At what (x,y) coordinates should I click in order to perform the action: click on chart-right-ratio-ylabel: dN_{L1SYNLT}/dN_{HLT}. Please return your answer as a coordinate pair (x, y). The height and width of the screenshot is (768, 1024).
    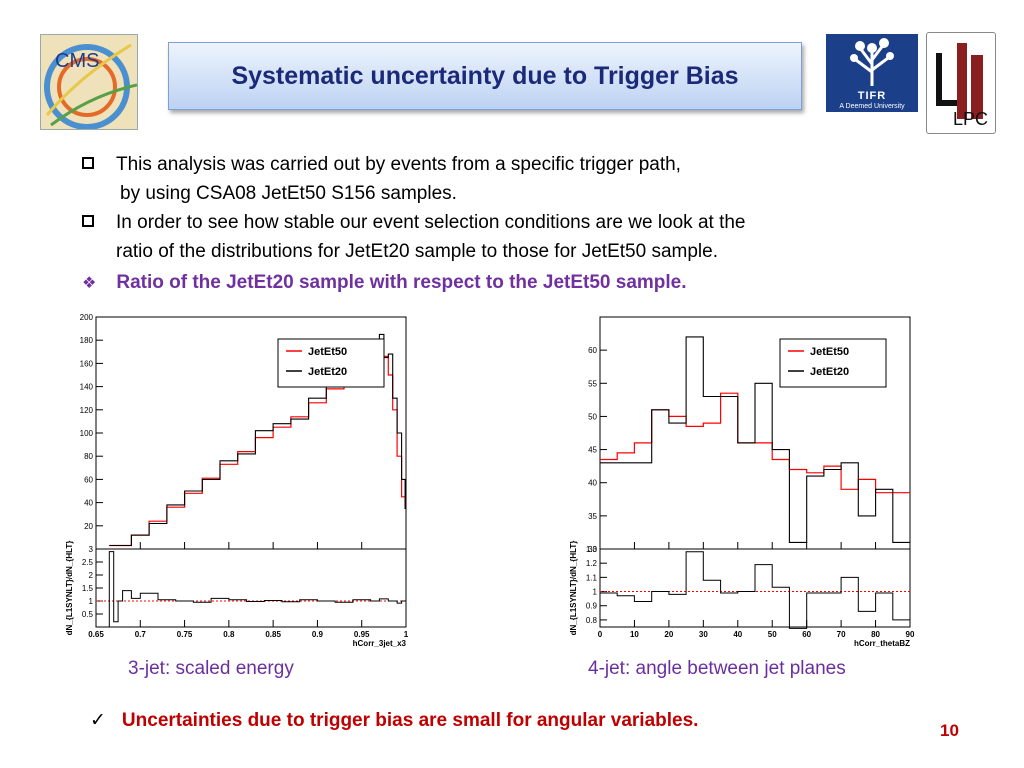
    Looking at the image, I should click on (573, 588).